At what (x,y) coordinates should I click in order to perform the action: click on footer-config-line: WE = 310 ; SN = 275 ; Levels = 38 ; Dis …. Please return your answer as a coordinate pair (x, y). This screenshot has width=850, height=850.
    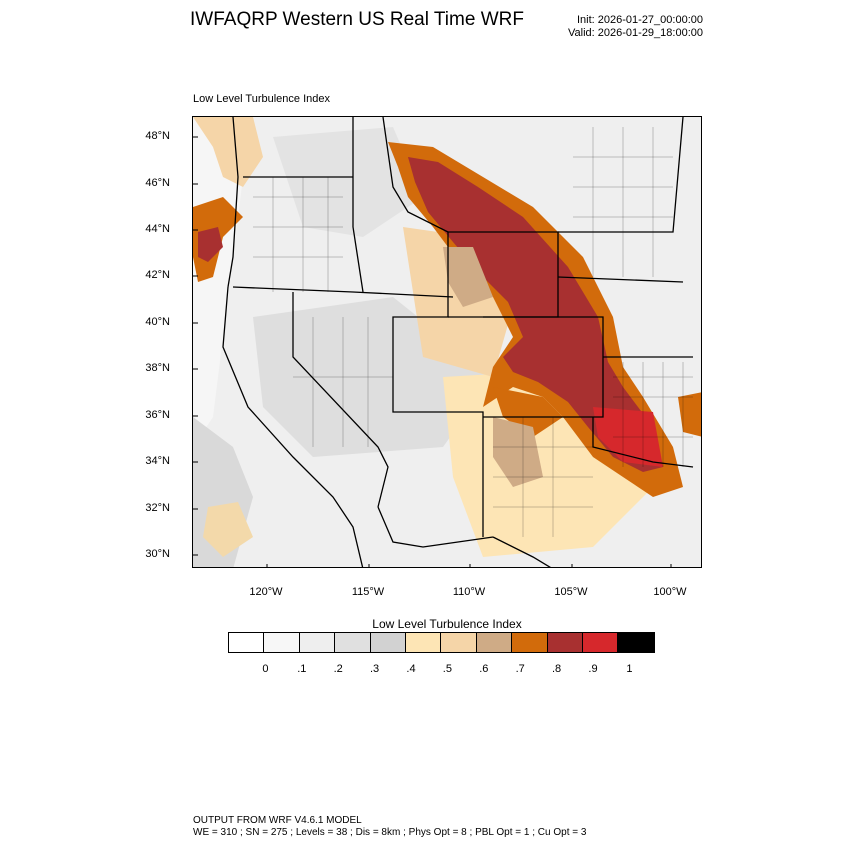
    Looking at the image, I should click on (390, 832).